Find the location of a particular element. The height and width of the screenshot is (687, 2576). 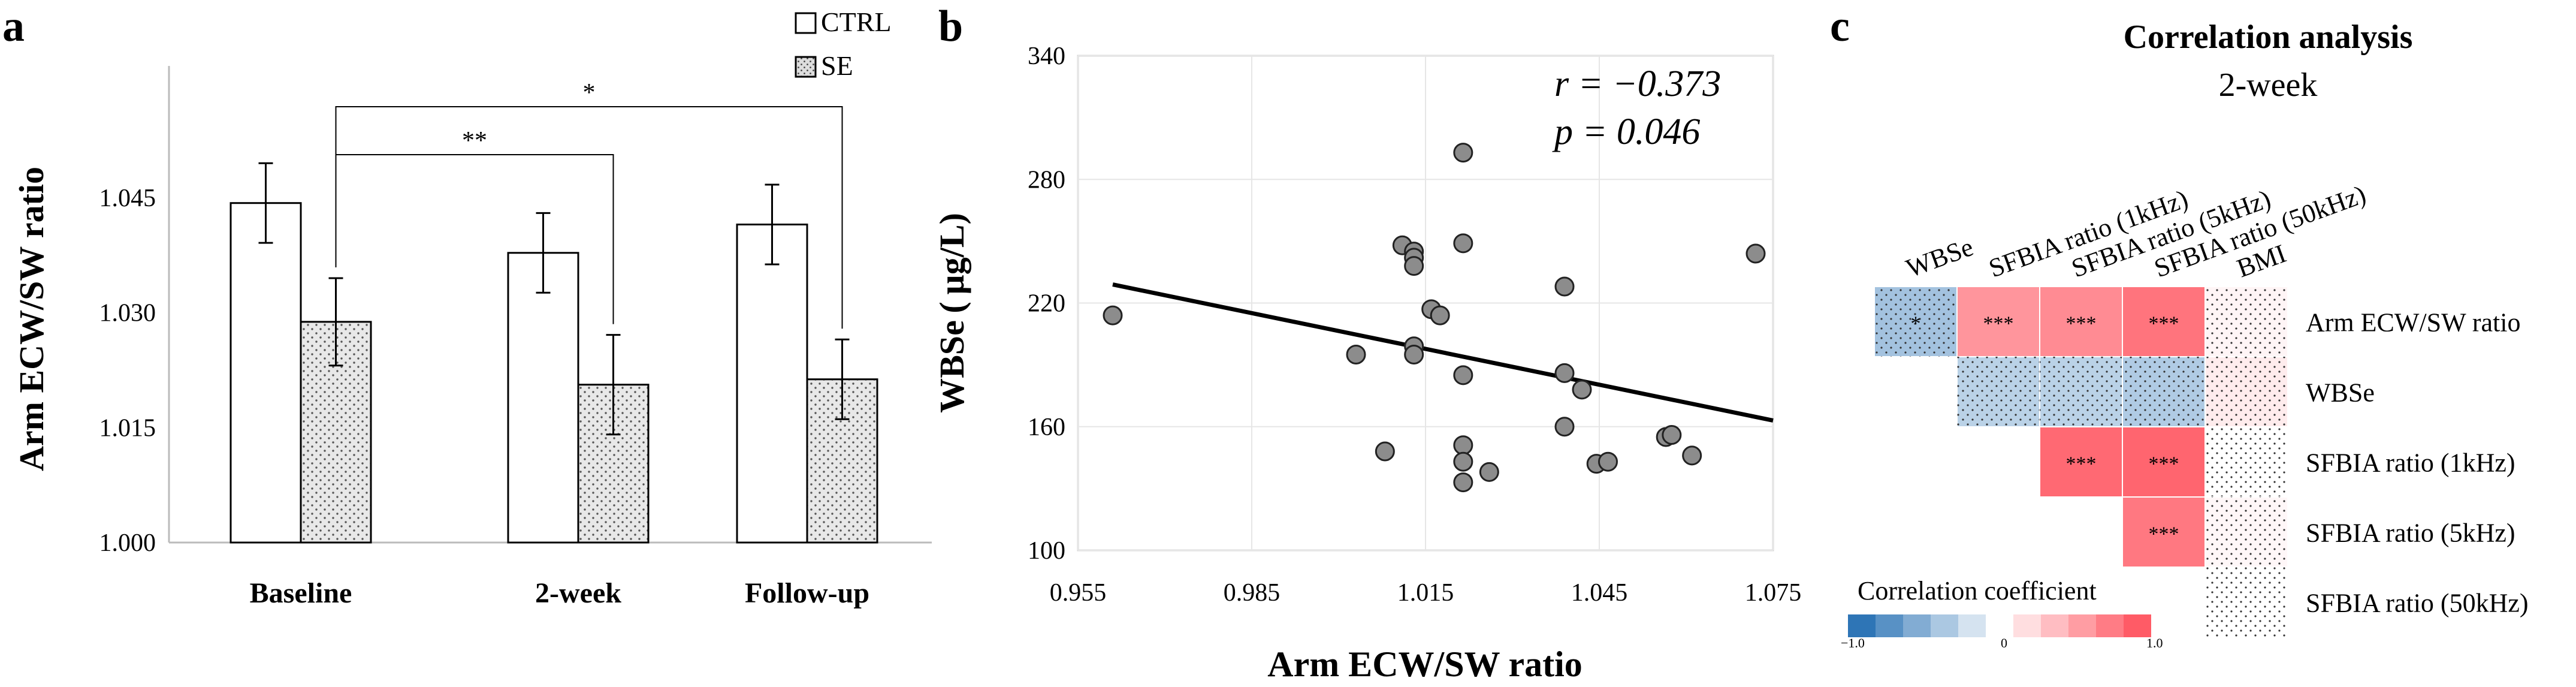

stat-r-value: r = −0.373 is located at coordinates (1638, 84).